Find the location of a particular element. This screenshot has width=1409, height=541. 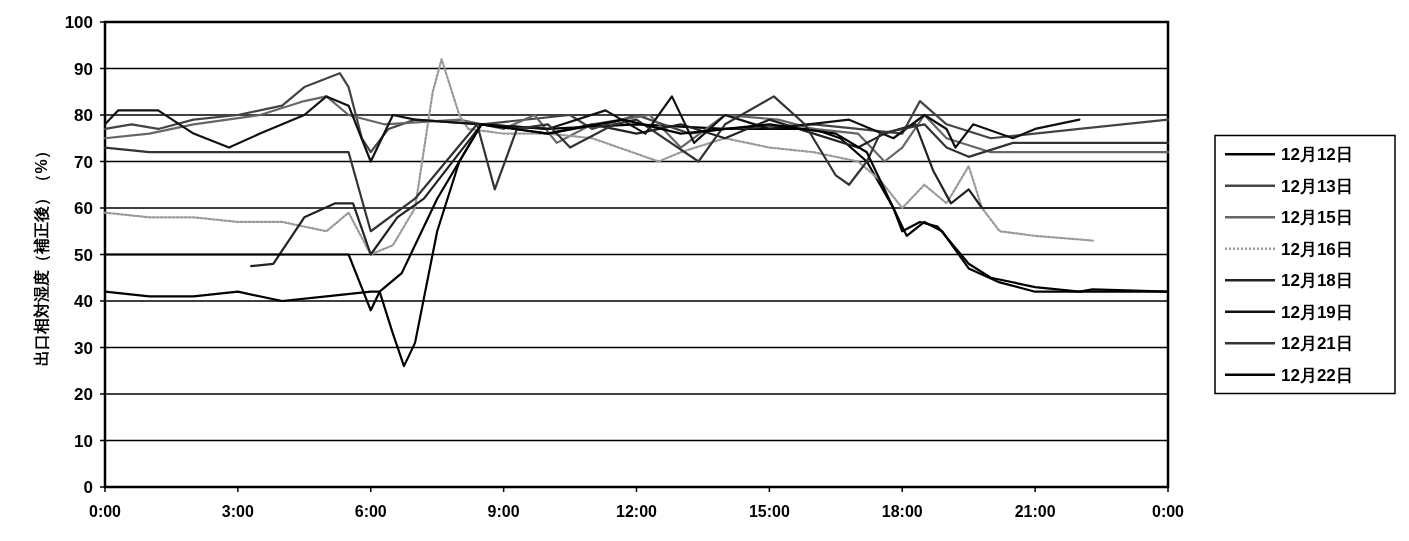

legend-label: 12月12日 is located at coordinates (1317, 155).